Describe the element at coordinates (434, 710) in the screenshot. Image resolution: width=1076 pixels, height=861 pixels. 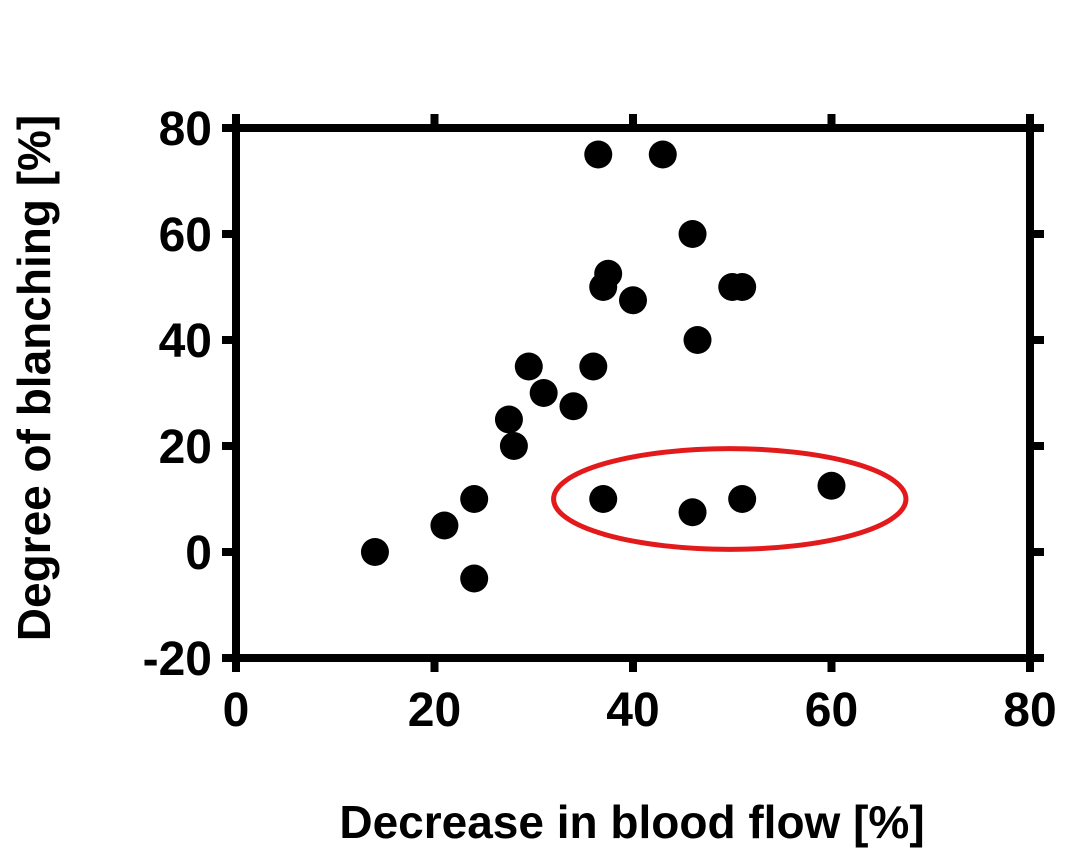
I see `x-tick-label: 20` at that location.